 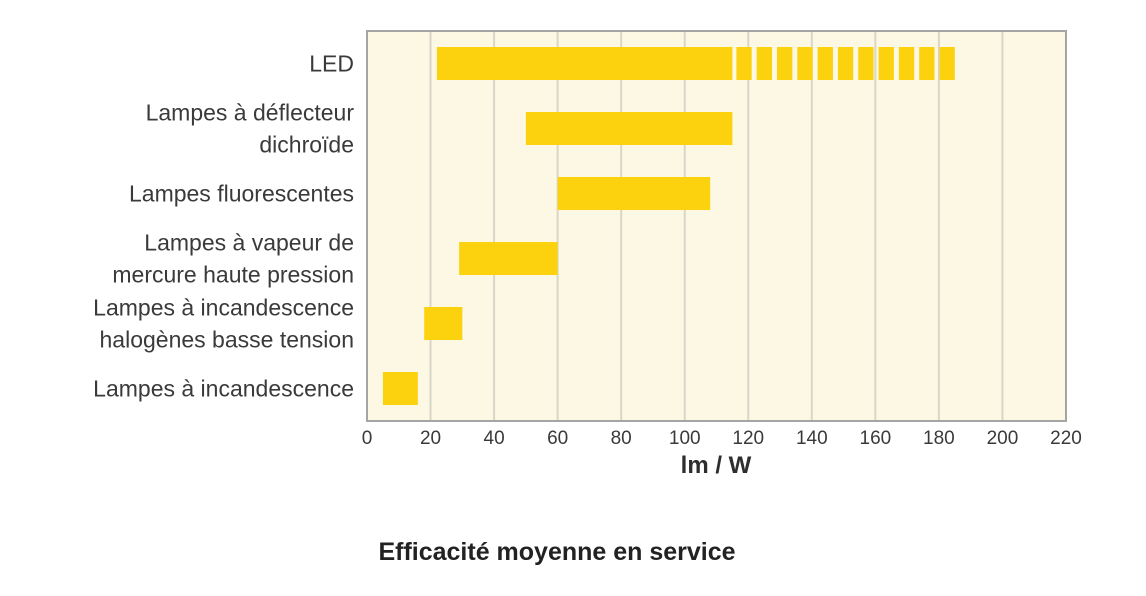 What do you see at coordinates (939, 438) in the screenshot?
I see `x-tick-label: 180` at bounding box center [939, 438].